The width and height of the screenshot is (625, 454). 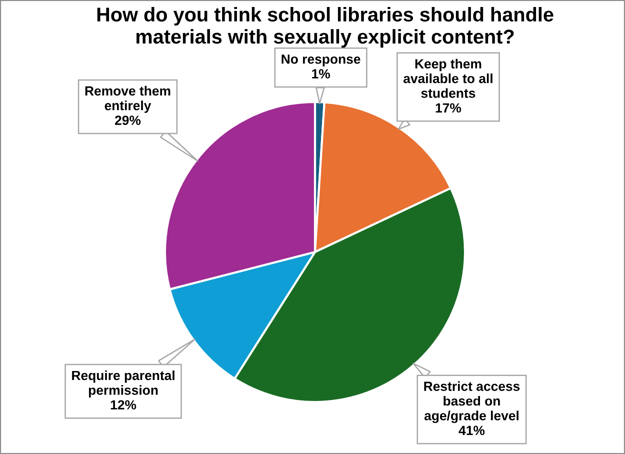 What do you see at coordinates (449, 108) in the screenshot?
I see `data-label: 17%` at bounding box center [449, 108].